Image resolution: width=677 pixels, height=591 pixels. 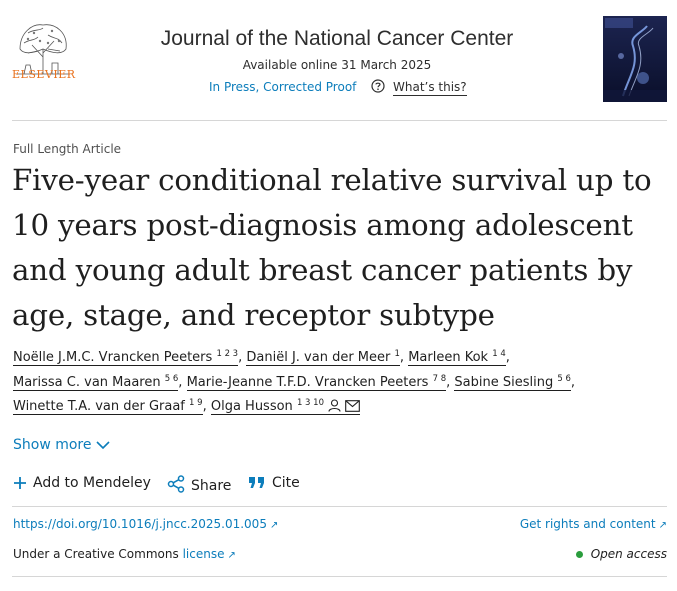 What do you see at coordinates (339, 506) in the screenshot?
I see `actions-divider` at bounding box center [339, 506].